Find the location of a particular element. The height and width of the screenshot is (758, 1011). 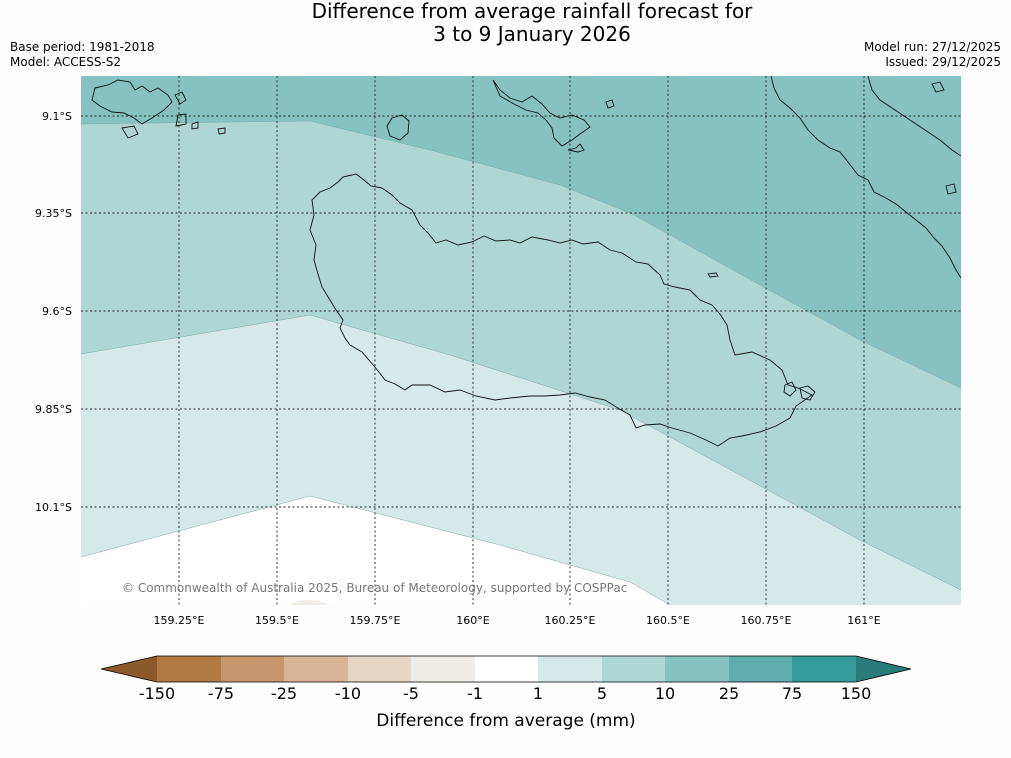

title-line-2: 3 to 9 January 2026 is located at coordinates (532, 34).